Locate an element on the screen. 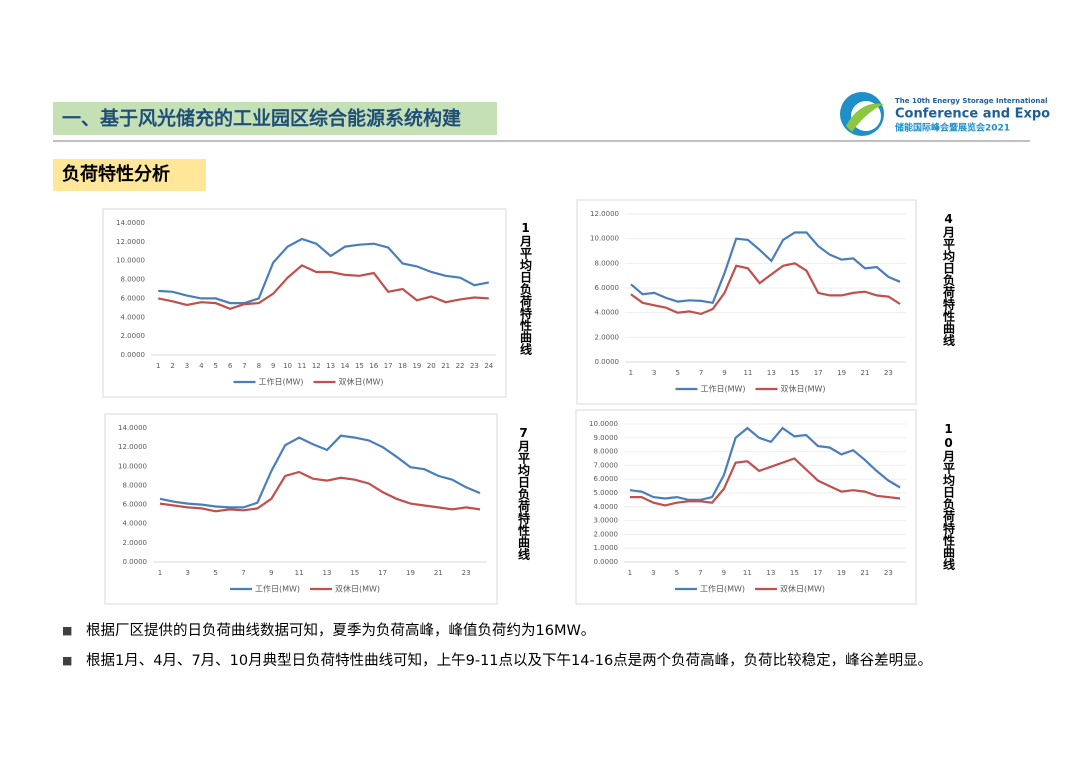 The width and height of the screenshot is (1080, 768). x-tick-label: 10 is located at coordinates (287, 366).